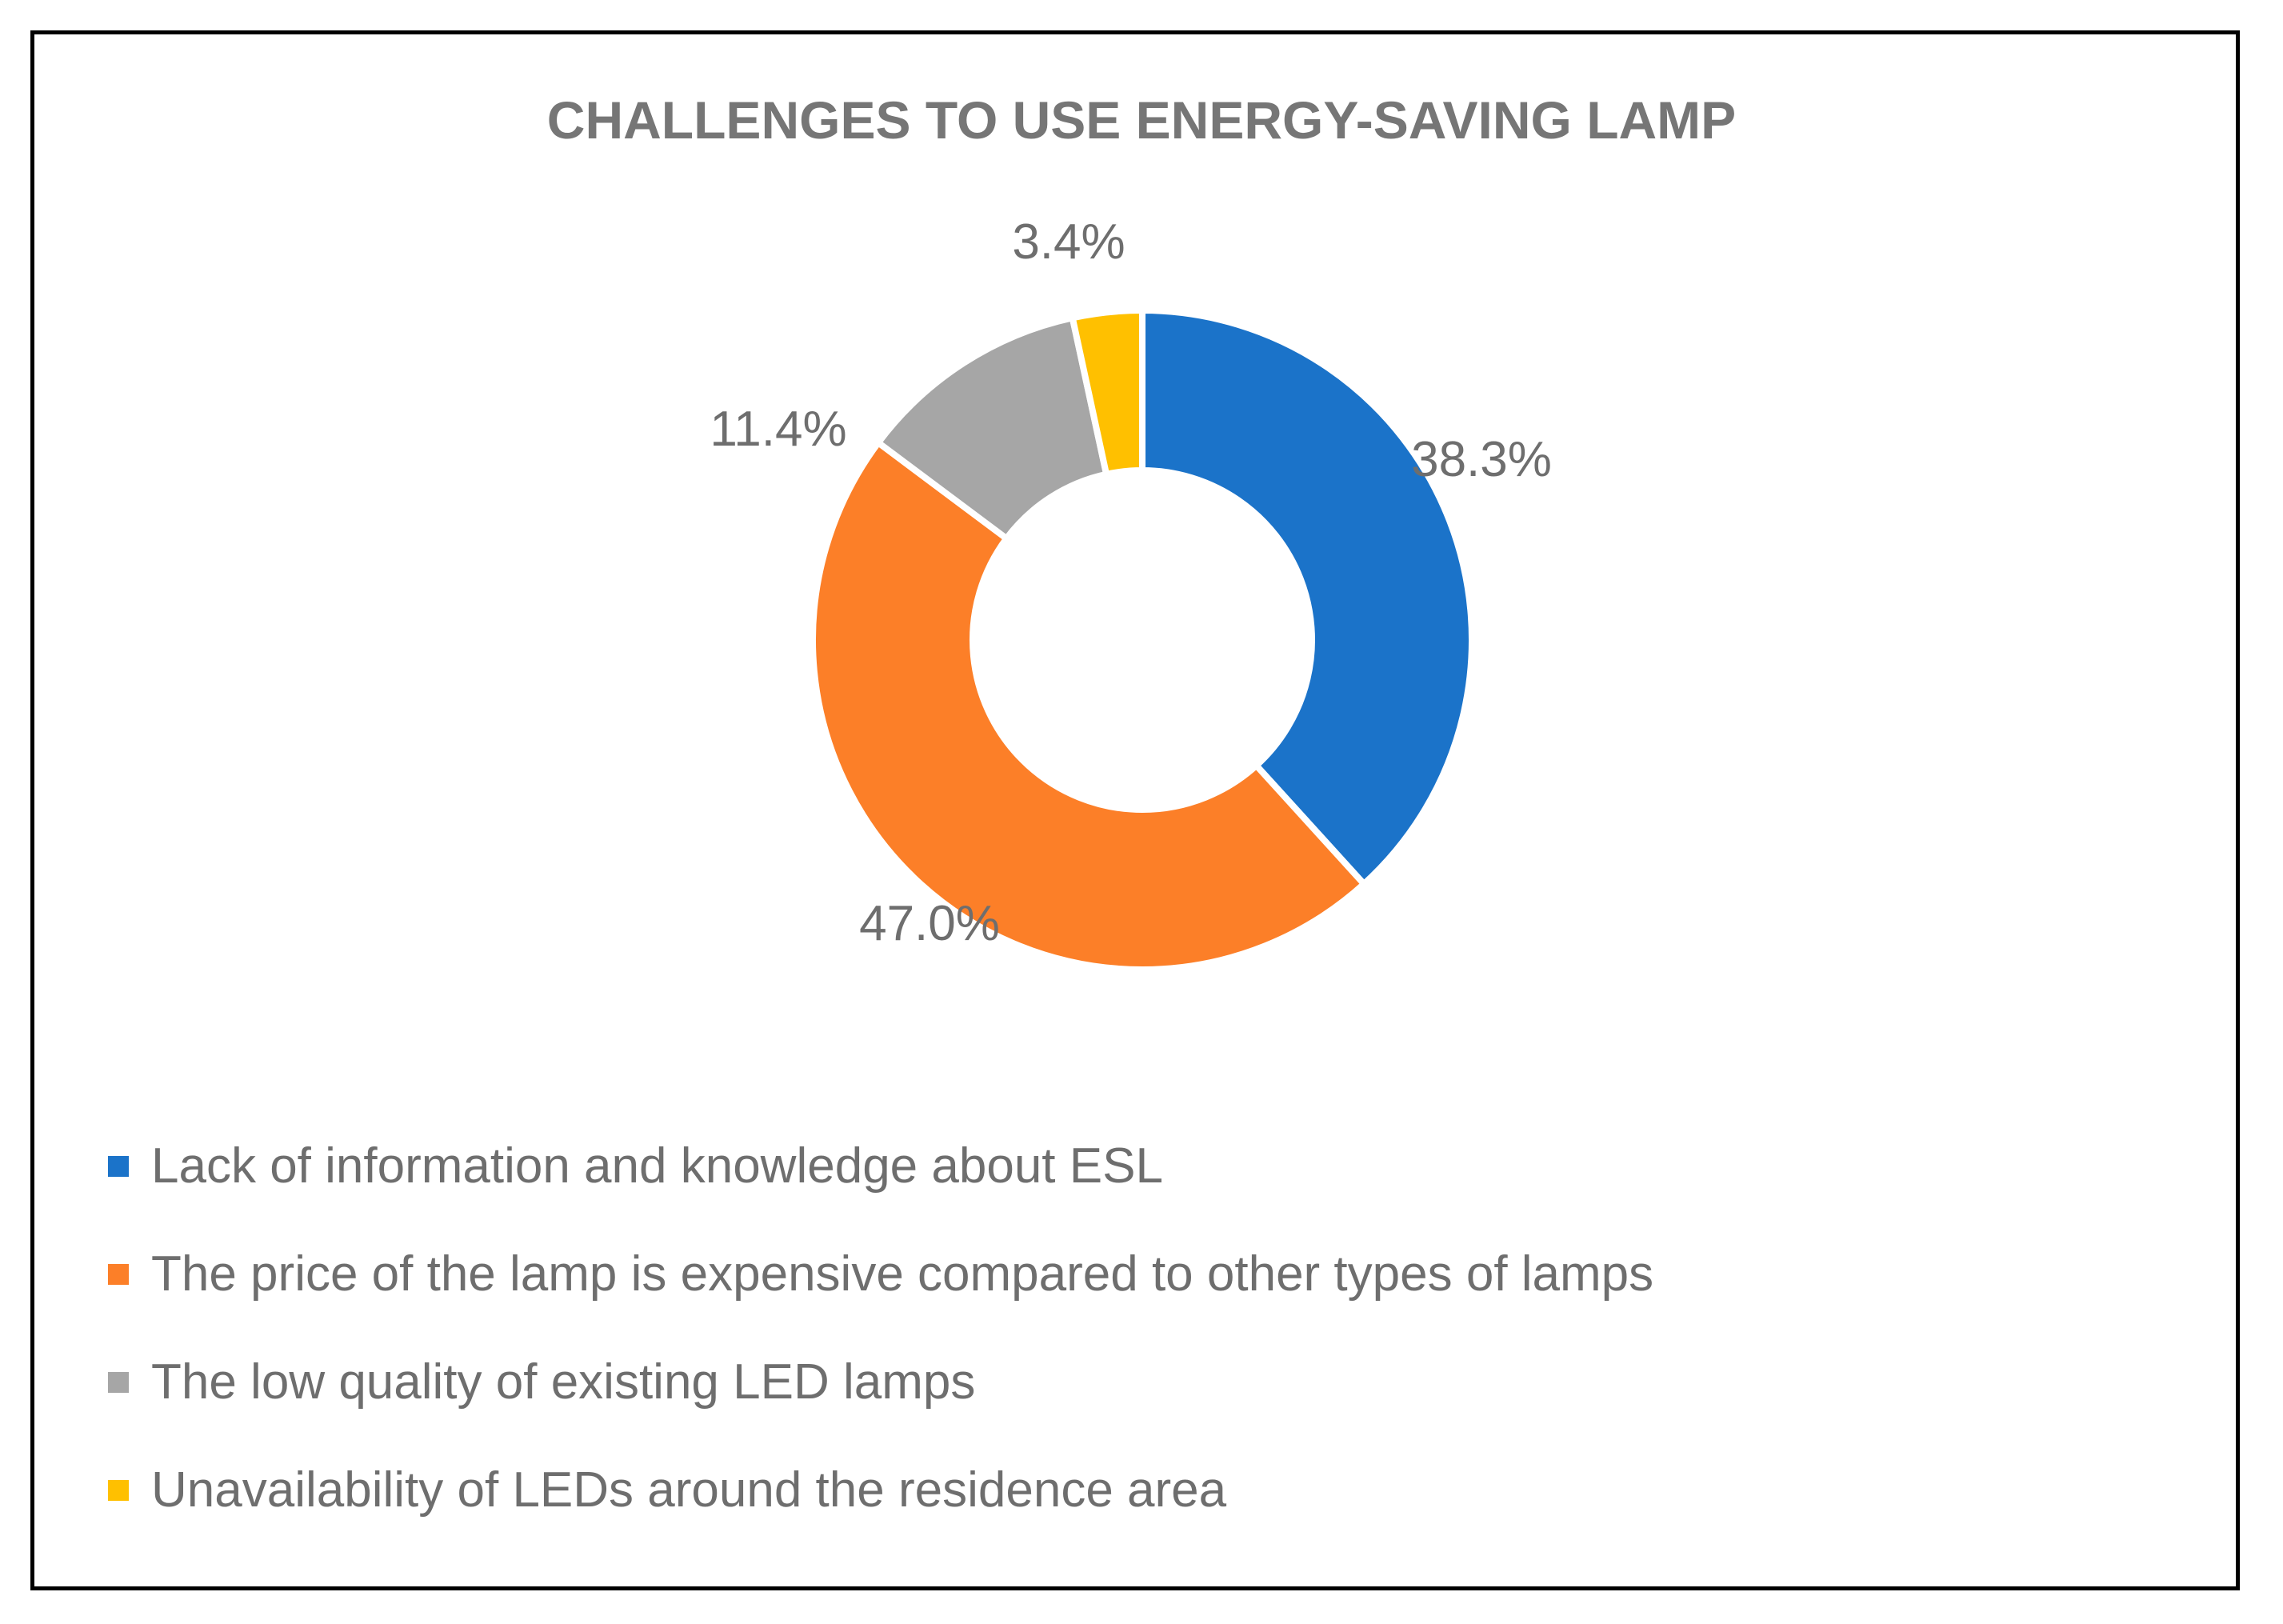  What do you see at coordinates (1141, 120) in the screenshot?
I see `chart-title: CHALLENGES TO USE ENERGY-SAVING LAMP` at bounding box center [1141, 120].